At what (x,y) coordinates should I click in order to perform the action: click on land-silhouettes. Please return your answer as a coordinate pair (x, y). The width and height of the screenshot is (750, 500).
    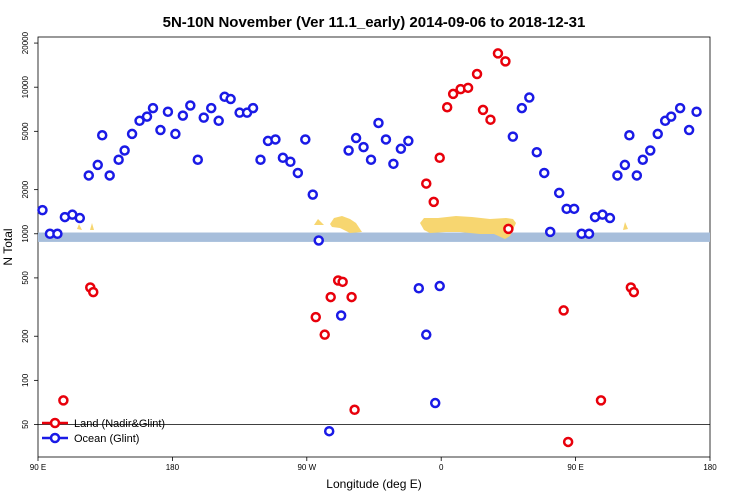
    Looking at the image, I should click on (352, 227).